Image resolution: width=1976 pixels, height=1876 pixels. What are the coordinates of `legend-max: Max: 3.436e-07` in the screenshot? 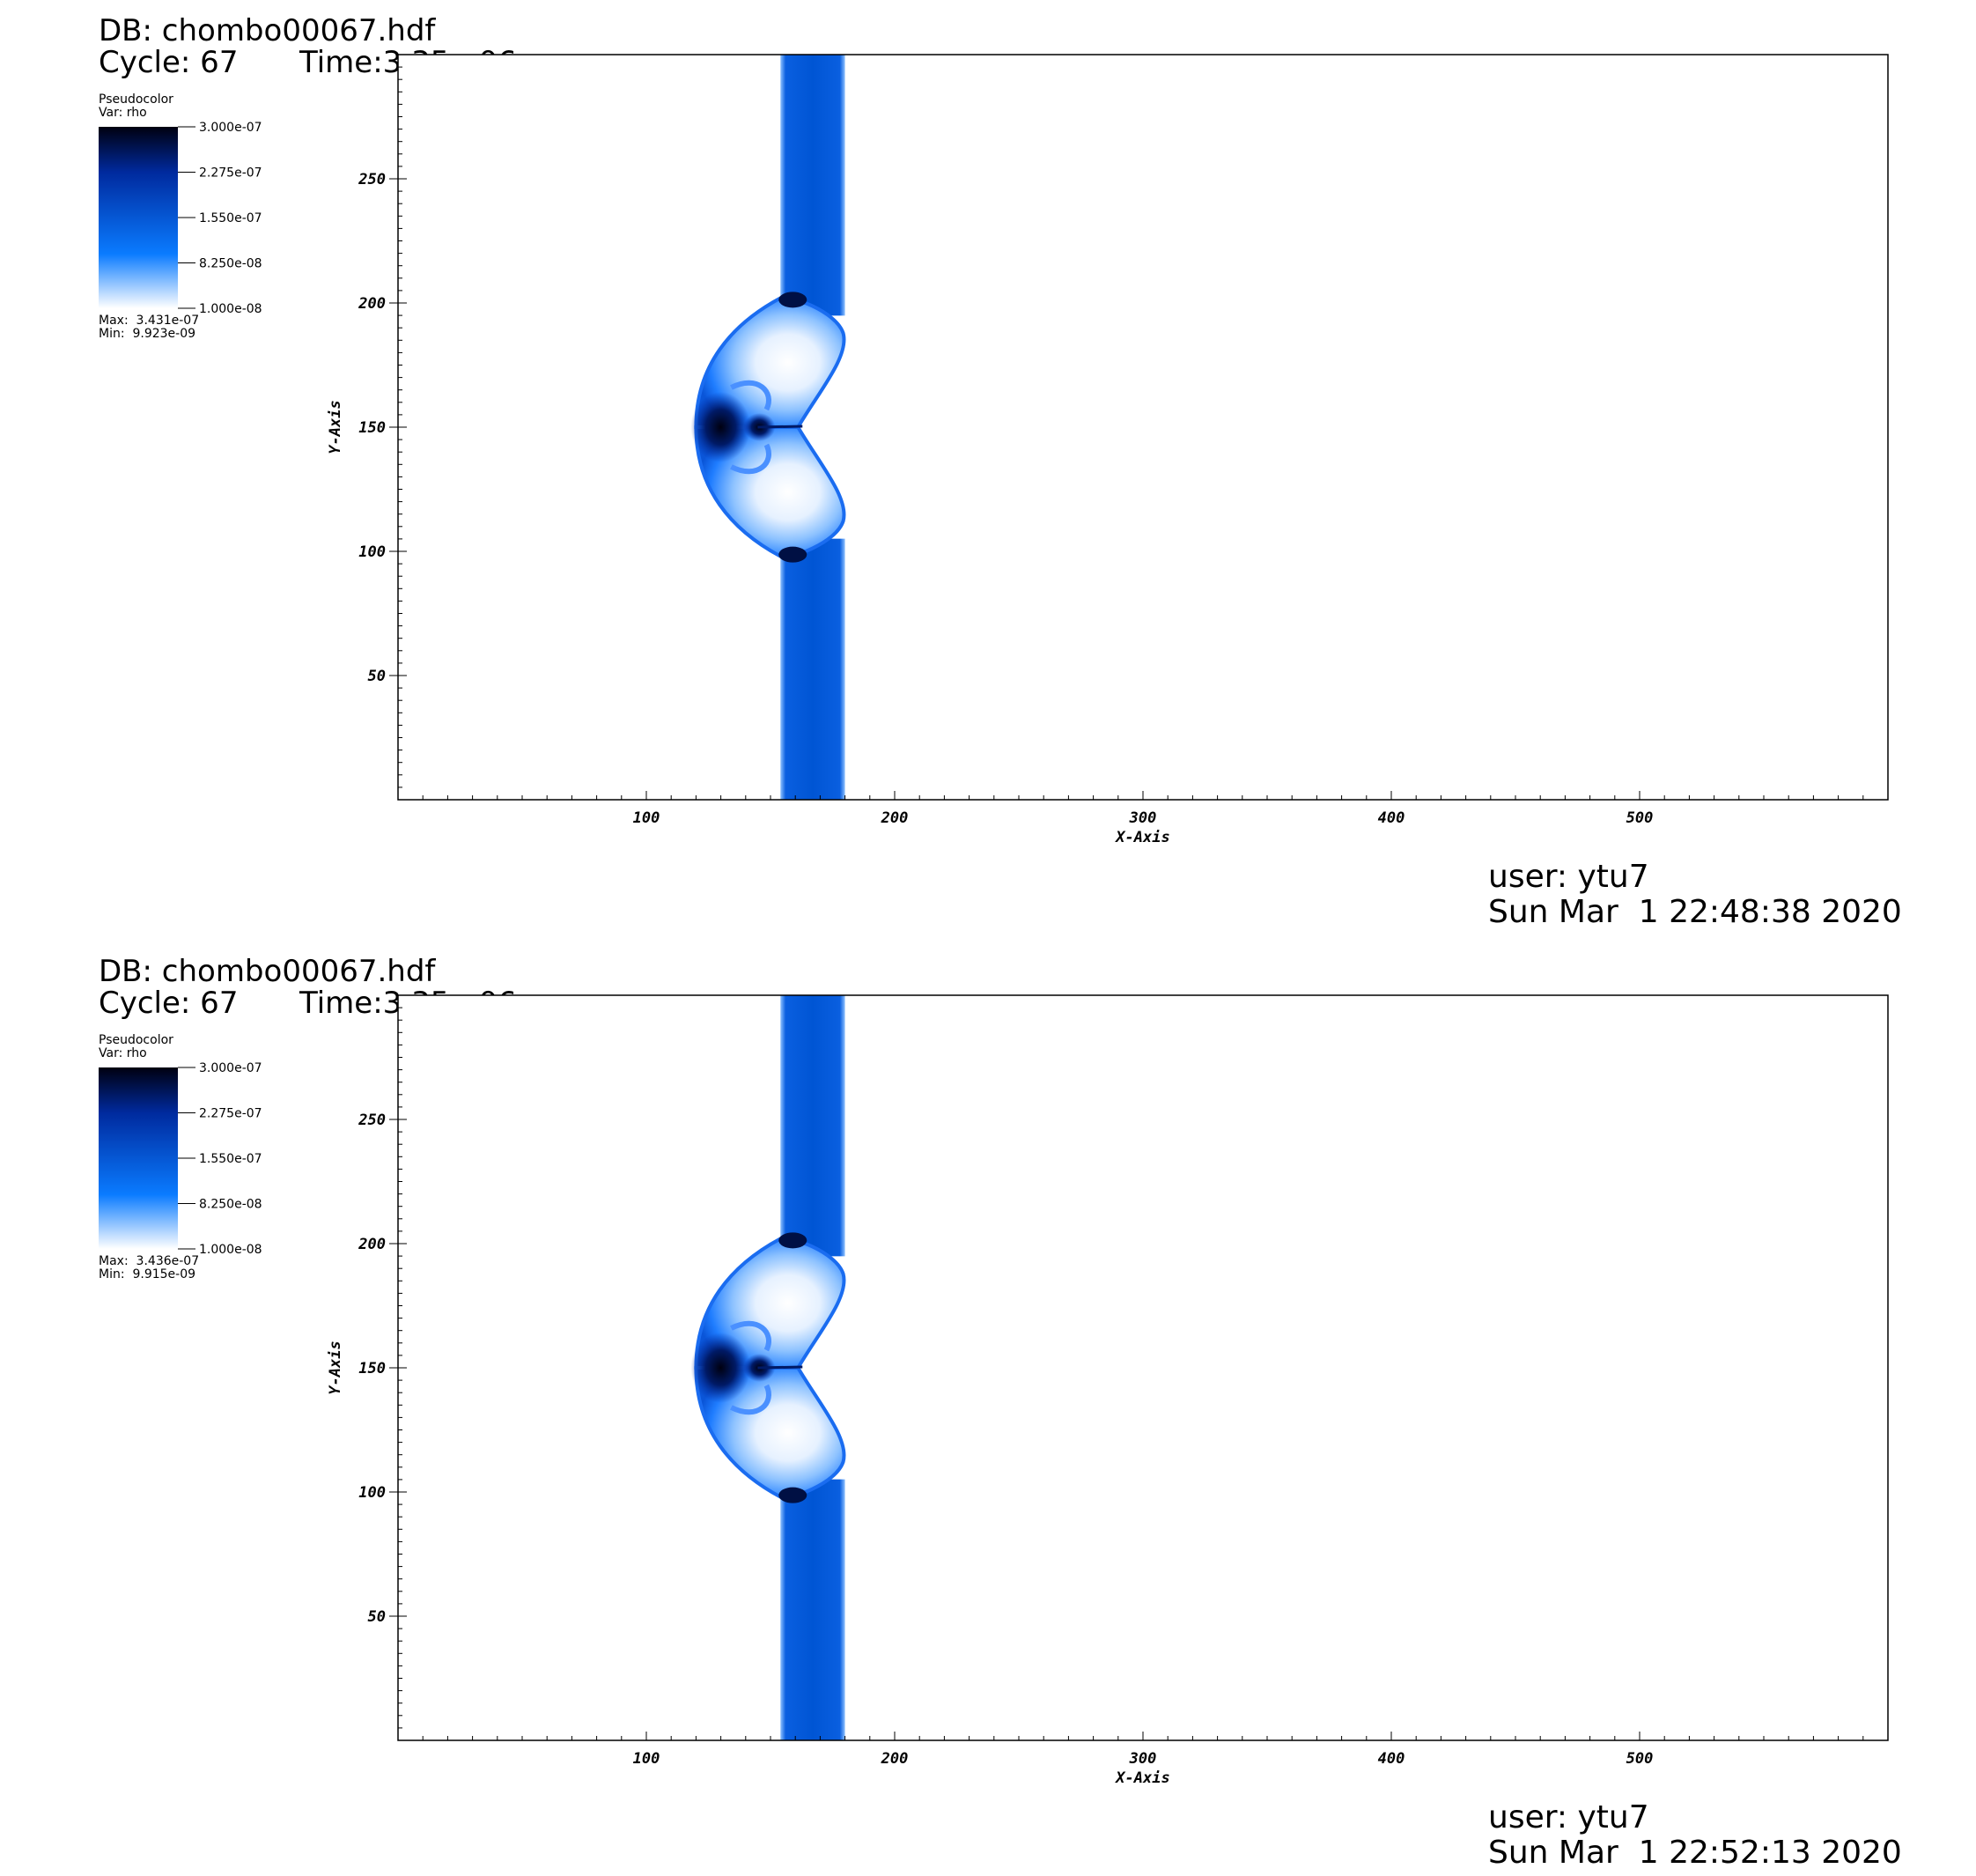 It's located at (149, 1261).